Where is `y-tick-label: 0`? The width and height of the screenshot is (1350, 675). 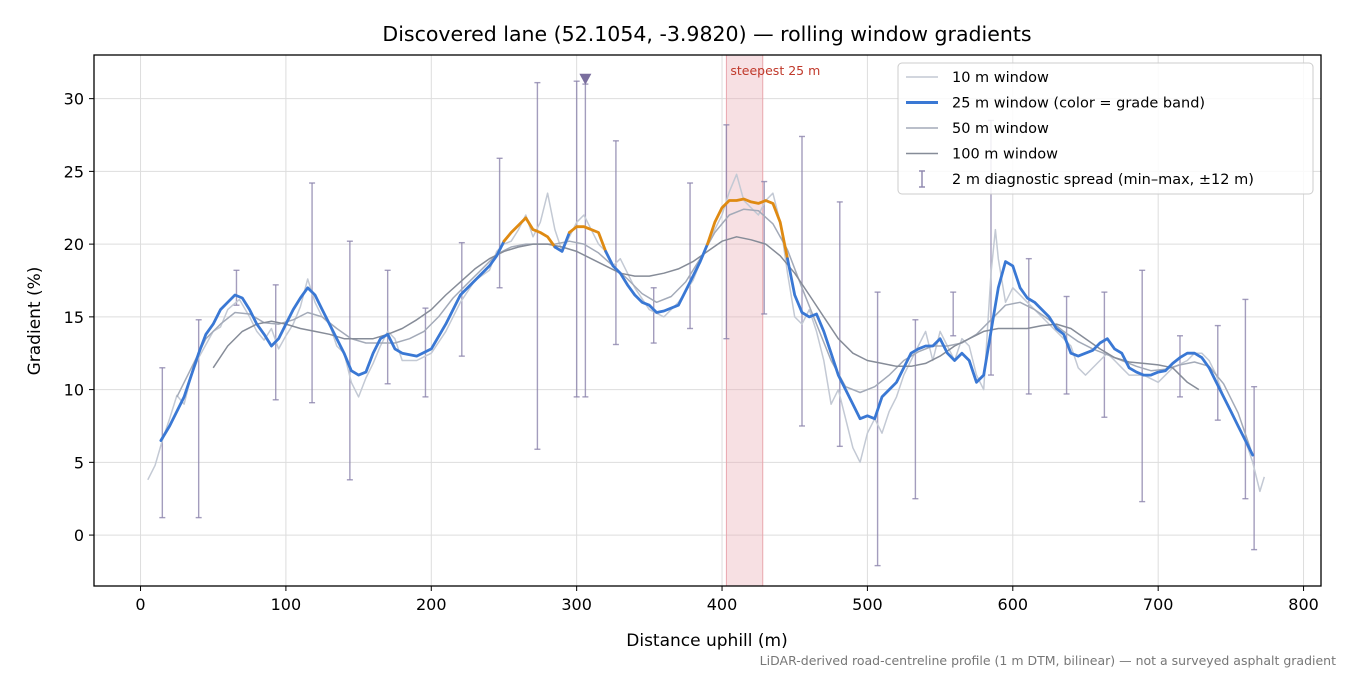
y-tick-label: 0 is located at coordinates (79, 535).